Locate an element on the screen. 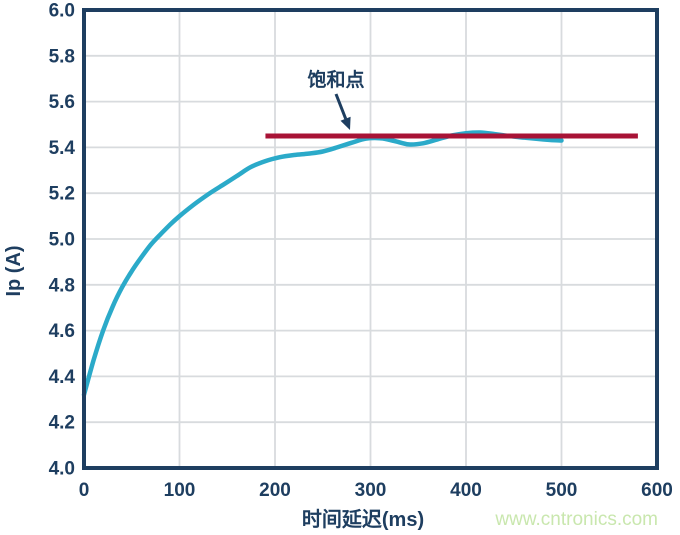  y-tick-label: 4.8 is located at coordinates (62, 285).